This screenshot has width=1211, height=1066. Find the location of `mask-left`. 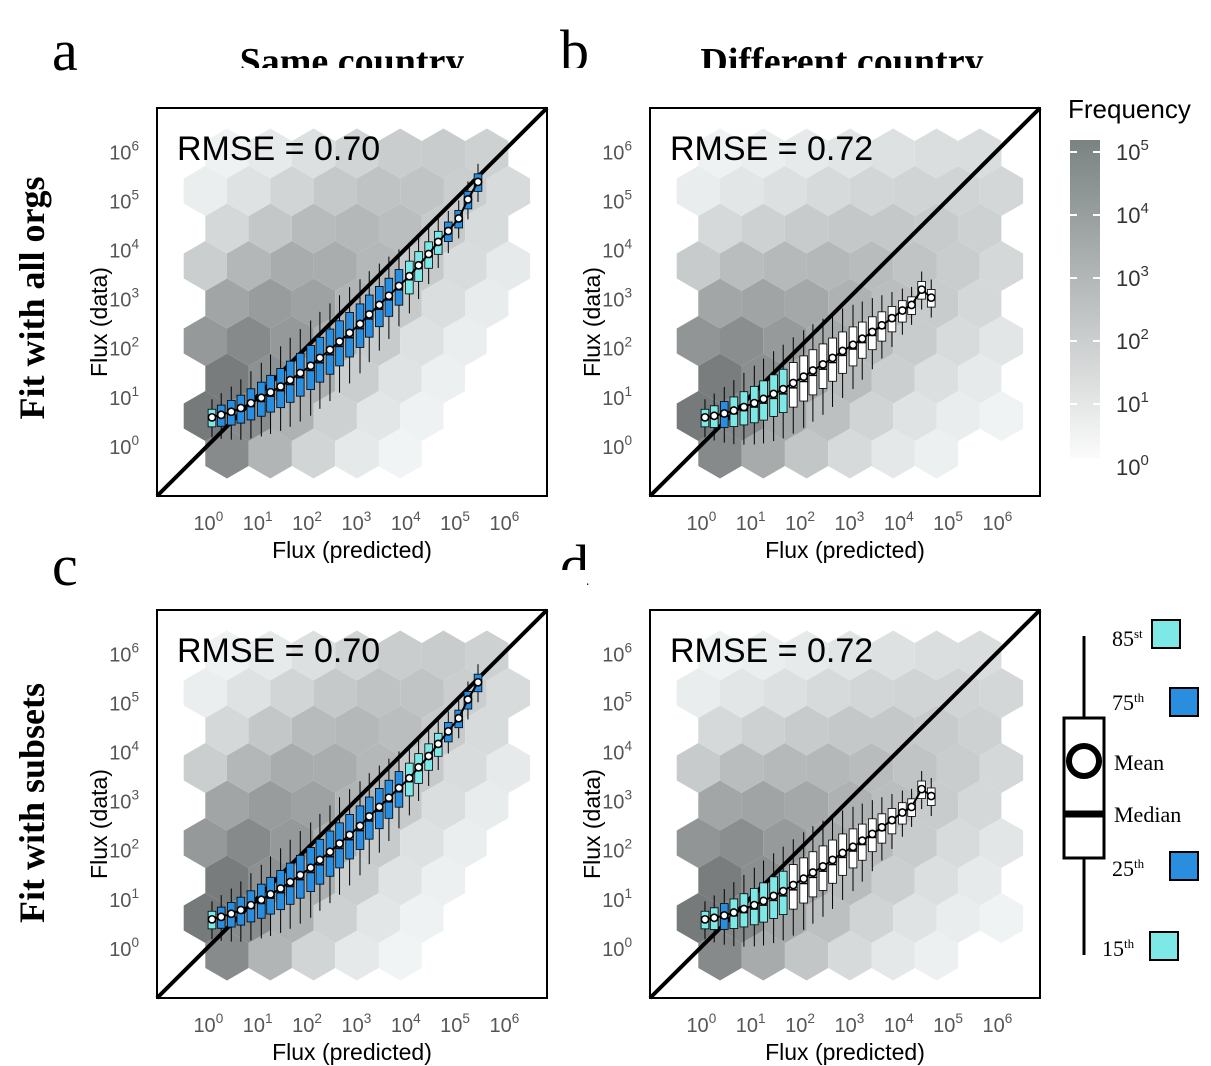

mask-left is located at coordinates (137, 804).